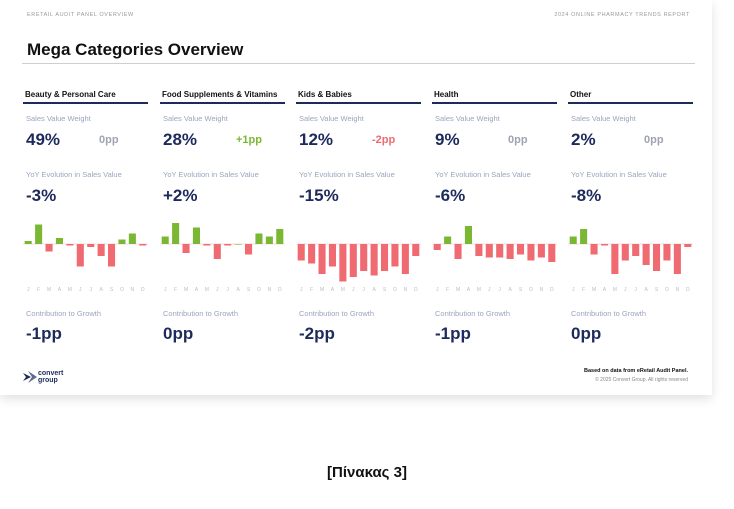 Image resolution: width=734 pixels, height=509 pixels. I want to click on share-value: 2%, so click(583, 139).